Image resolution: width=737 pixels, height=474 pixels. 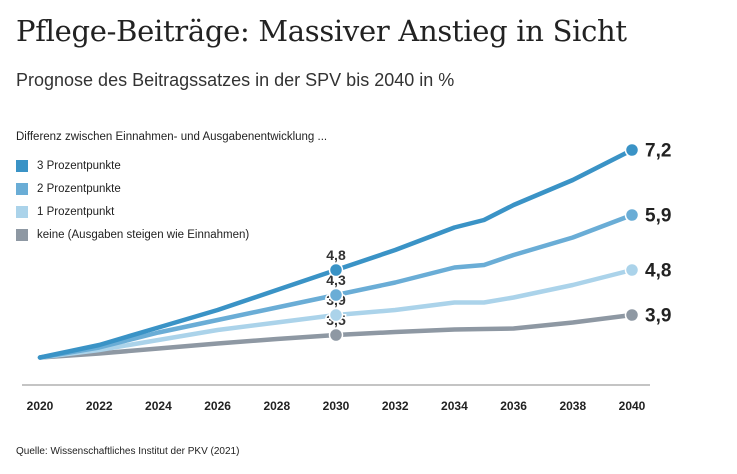 I want to click on end-value-label: 3,9, so click(x=658, y=316).